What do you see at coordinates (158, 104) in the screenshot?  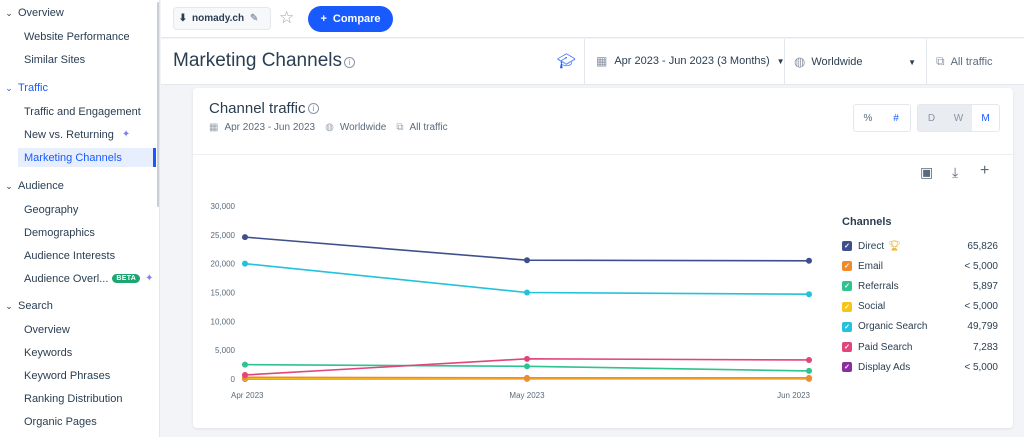 I see `sidebar-scrollbar` at bounding box center [158, 104].